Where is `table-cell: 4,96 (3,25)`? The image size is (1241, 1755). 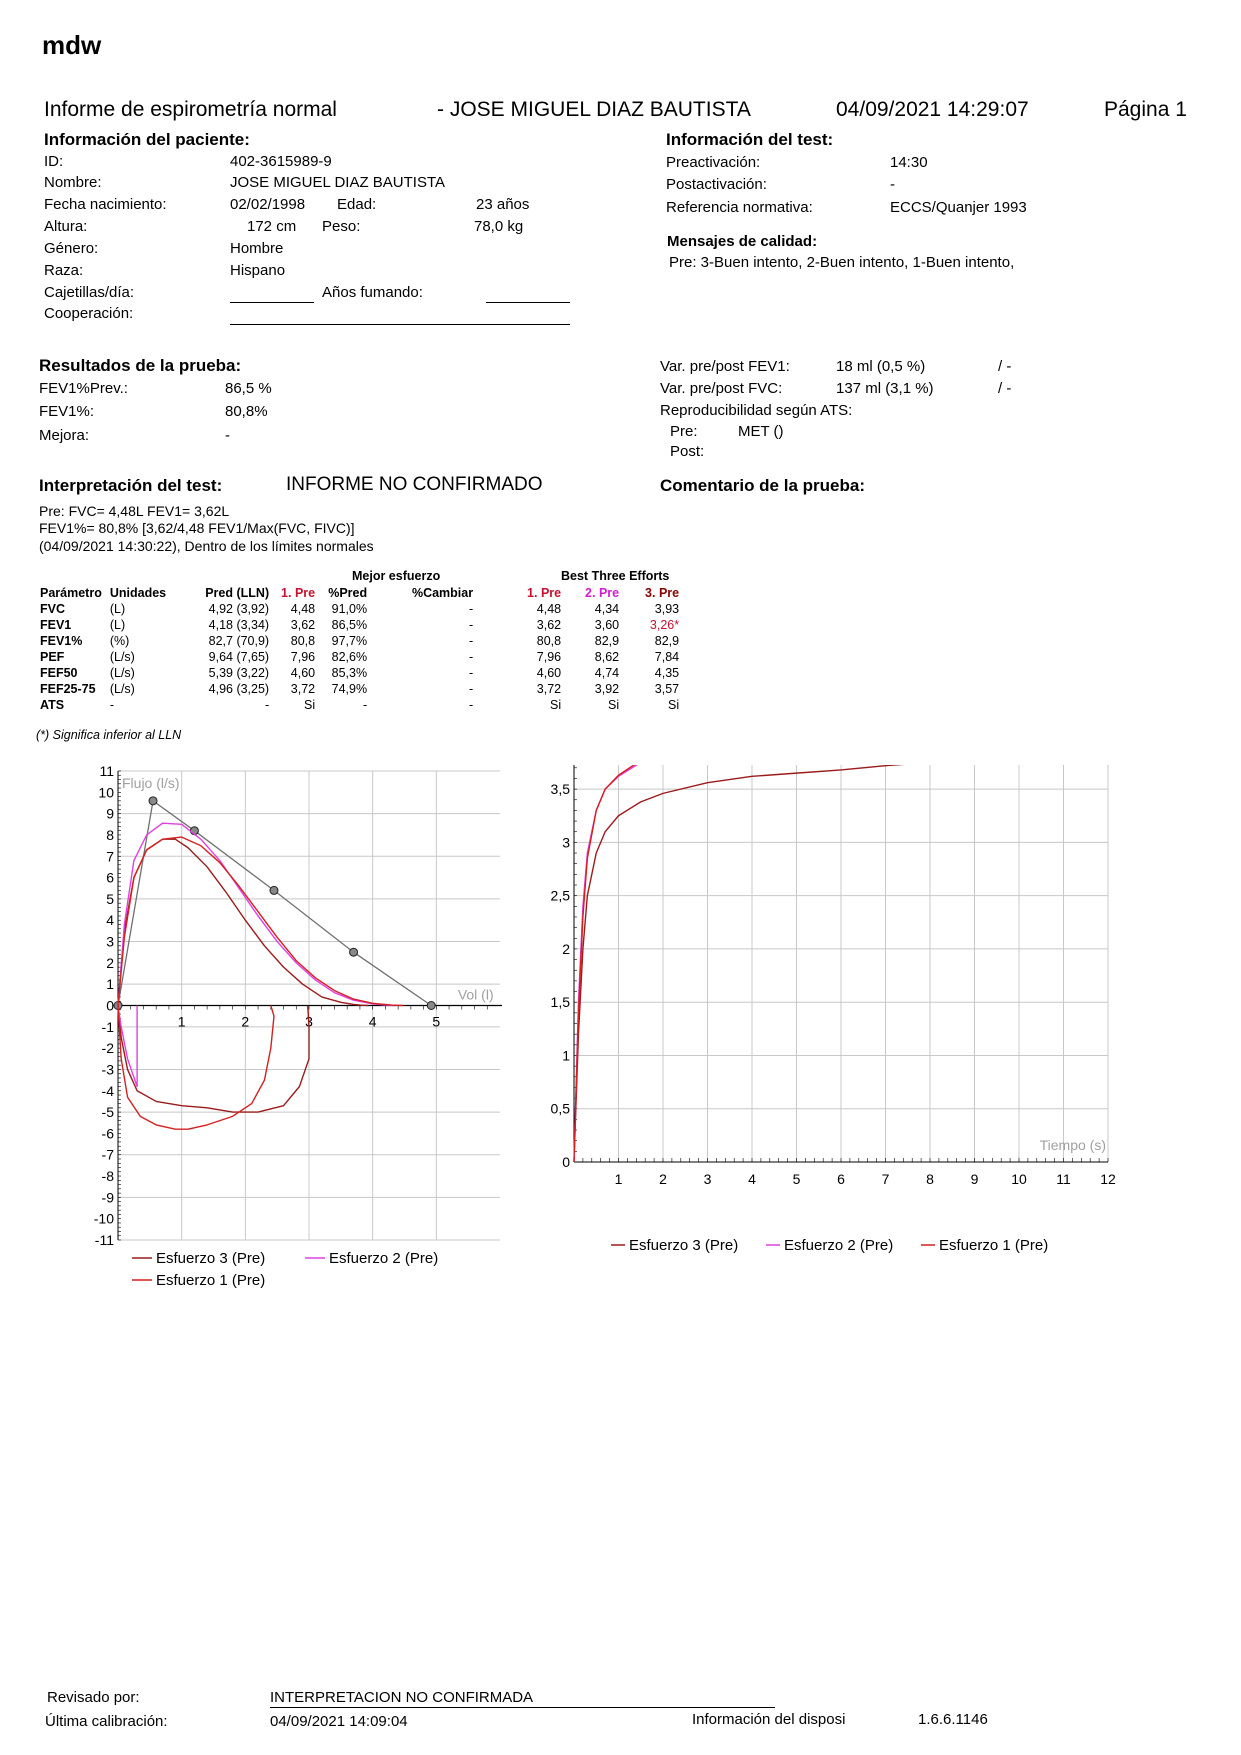 table-cell: 4,96 (3,25) is located at coordinates (239, 689).